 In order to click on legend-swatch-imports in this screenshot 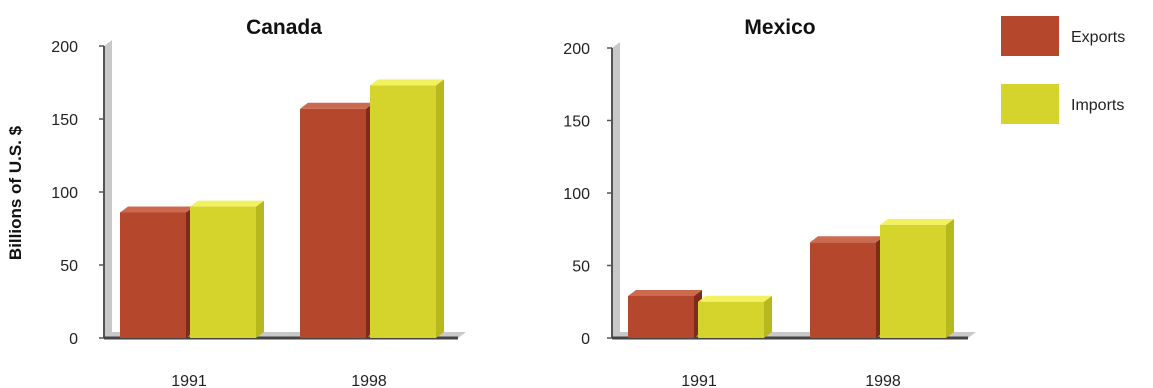, I will do `click(1030, 104)`.